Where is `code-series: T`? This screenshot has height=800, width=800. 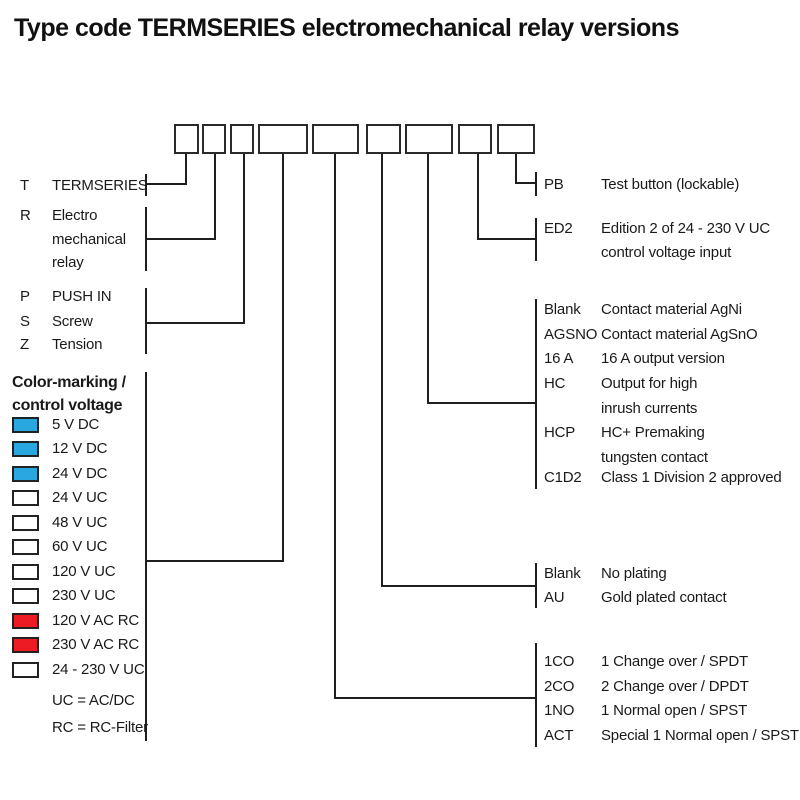
code-series: T is located at coordinates (24, 185).